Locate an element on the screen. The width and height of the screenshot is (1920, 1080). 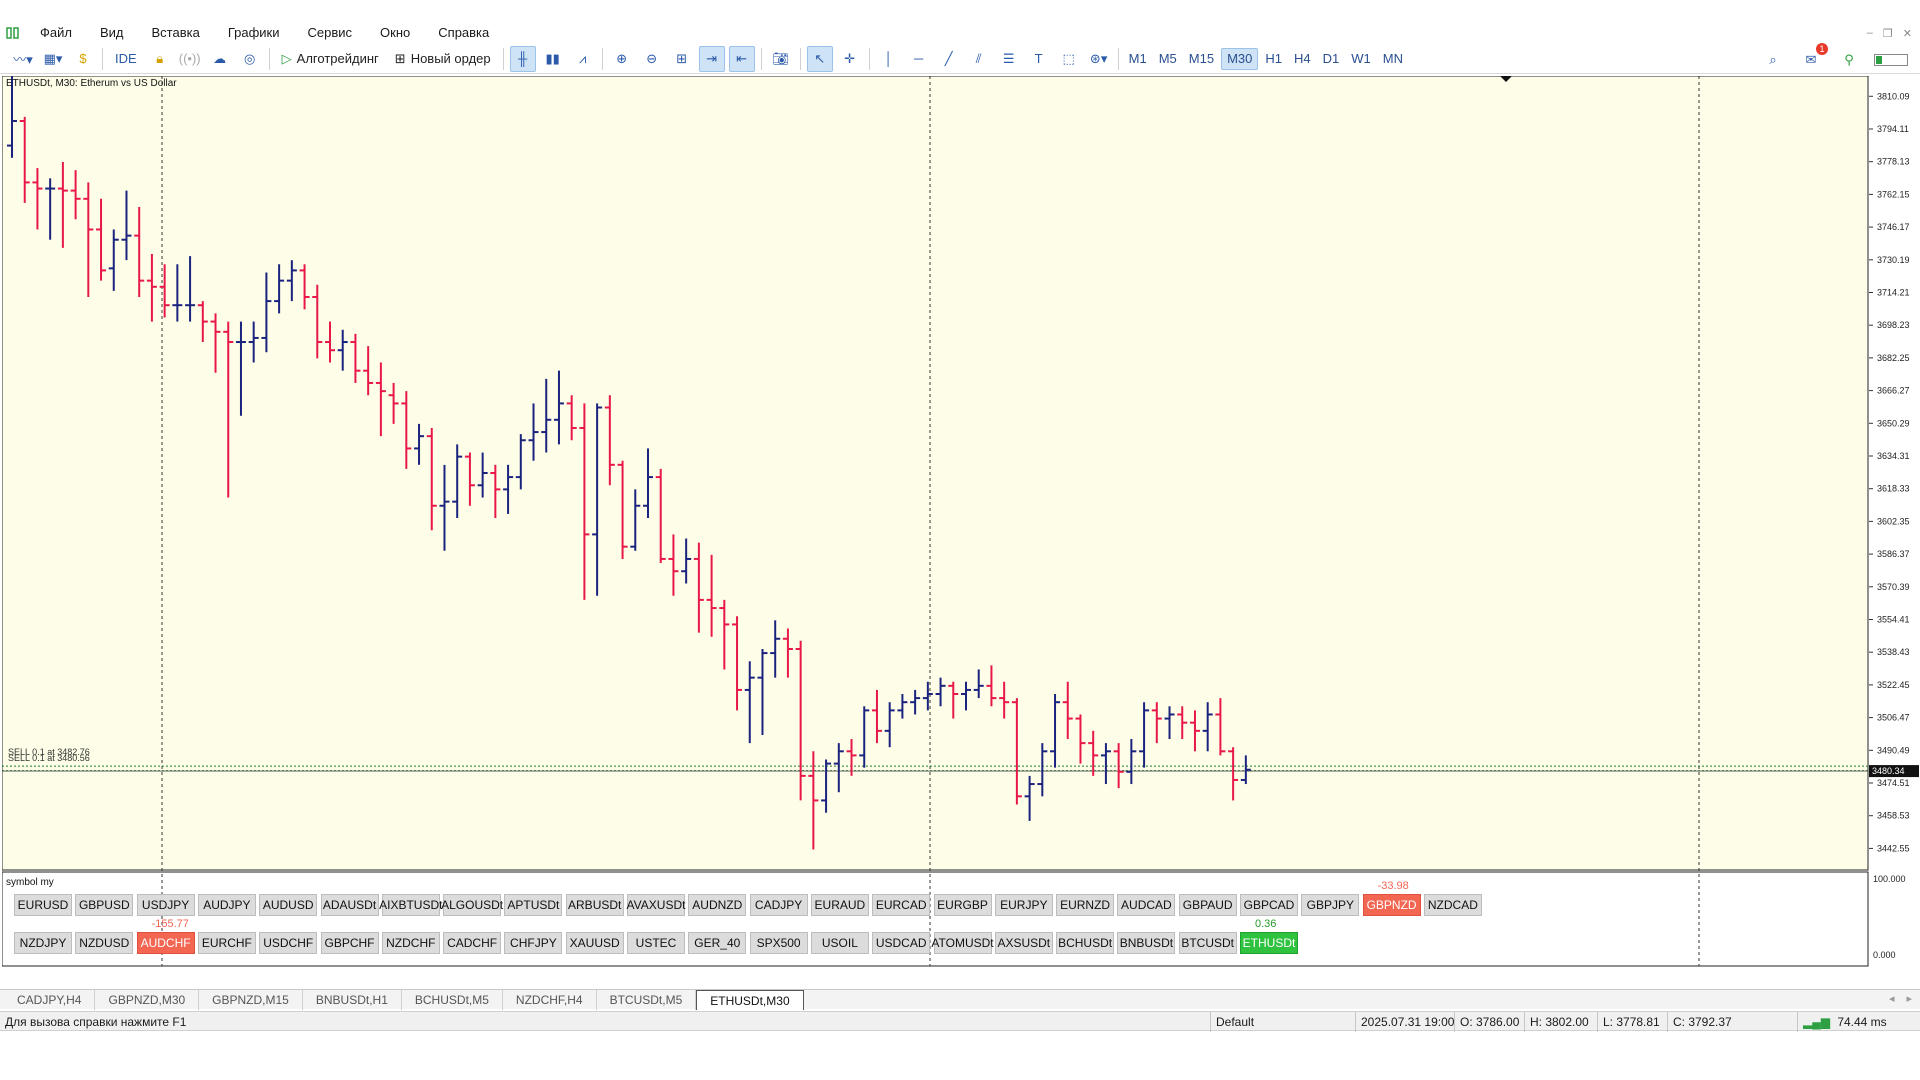
text-icon: T is located at coordinates (1038, 58).